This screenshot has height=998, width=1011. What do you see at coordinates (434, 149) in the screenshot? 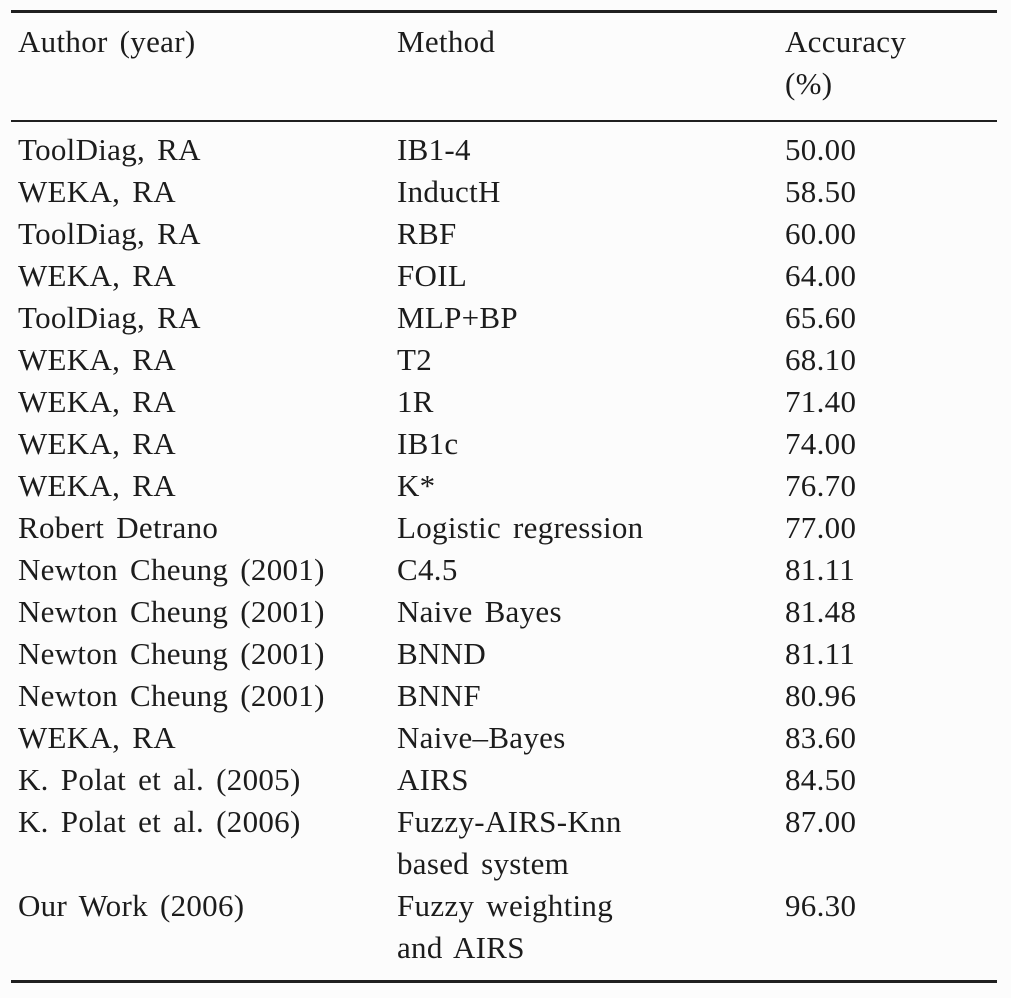
I see `method-cell: IB1-4` at bounding box center [434, 149].